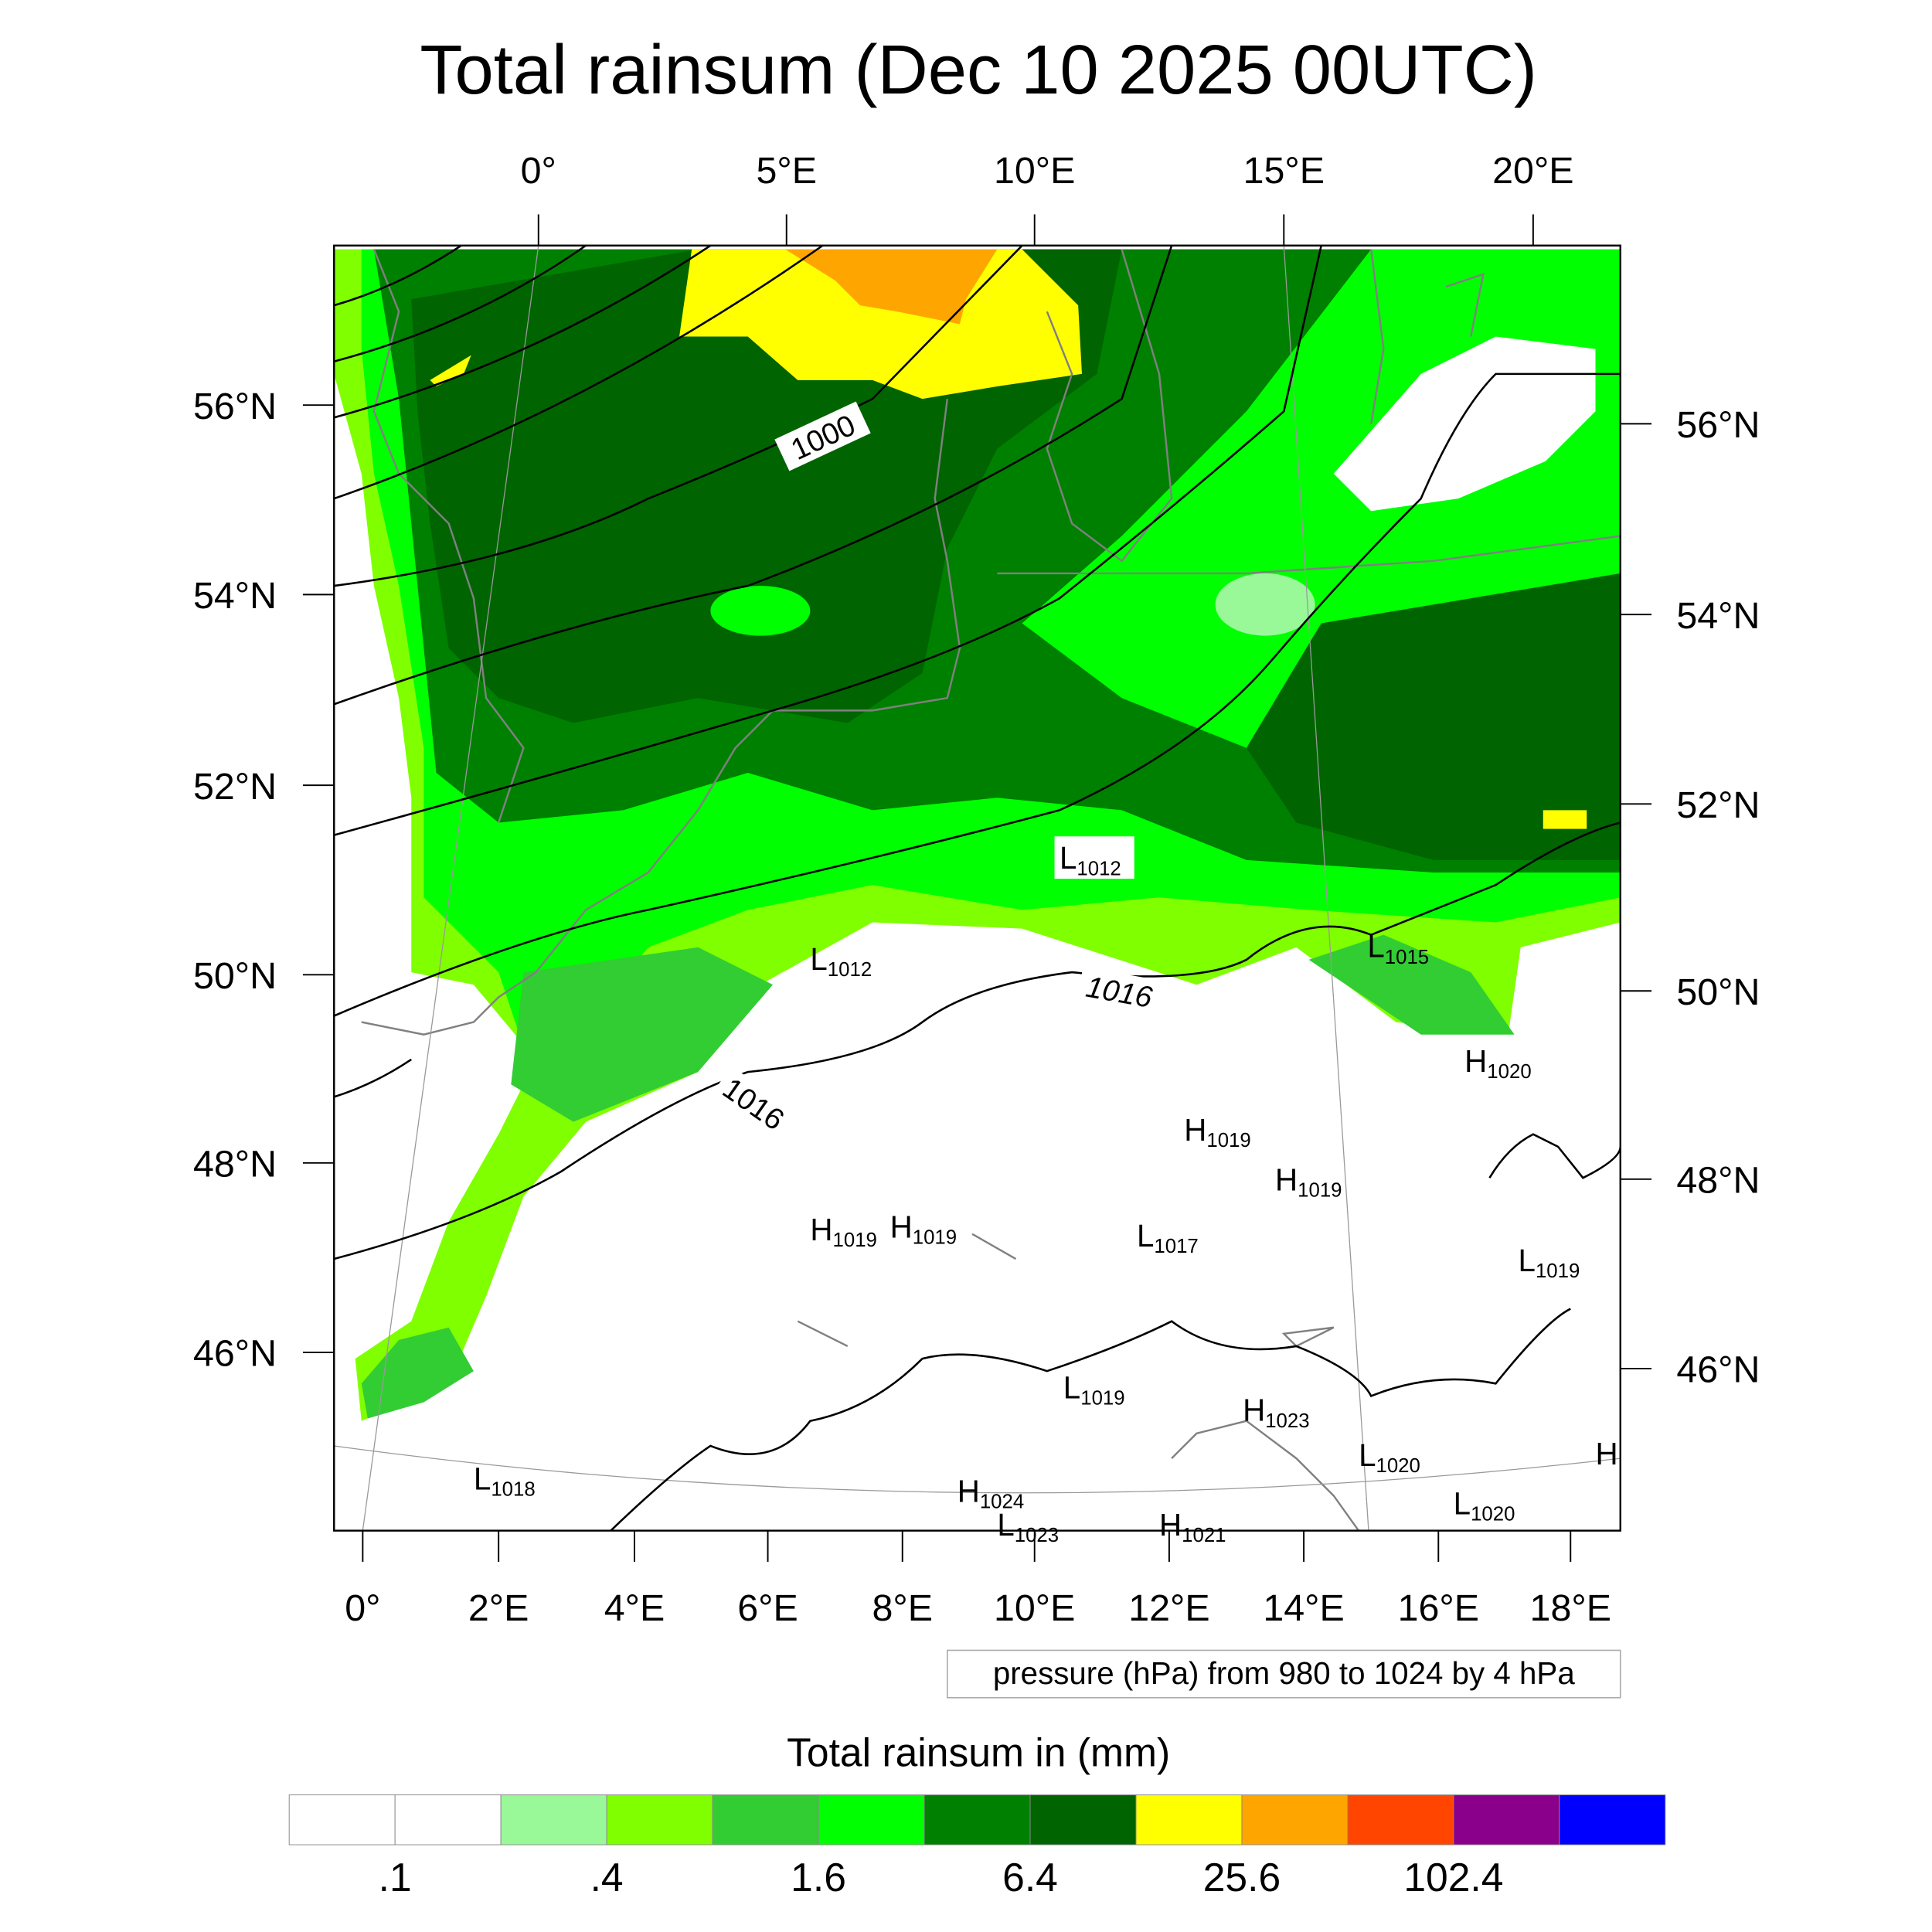 The height and width of the screenshot is (1932, 1932). Describe the element at coordinates (1035, 171) in the screenshot. I see `top-lon-label: 10°E` at that location.